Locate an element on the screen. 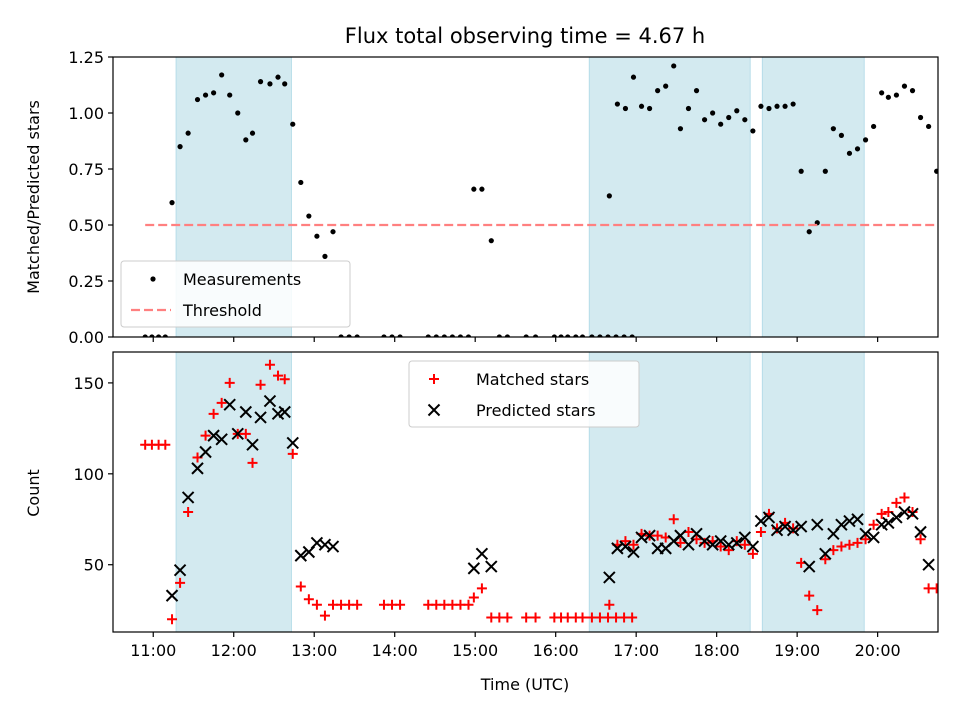 Image resolution: width=960 pixels, height=724 pixels. legend-label: Threshold is located at coordinates (222, 310).